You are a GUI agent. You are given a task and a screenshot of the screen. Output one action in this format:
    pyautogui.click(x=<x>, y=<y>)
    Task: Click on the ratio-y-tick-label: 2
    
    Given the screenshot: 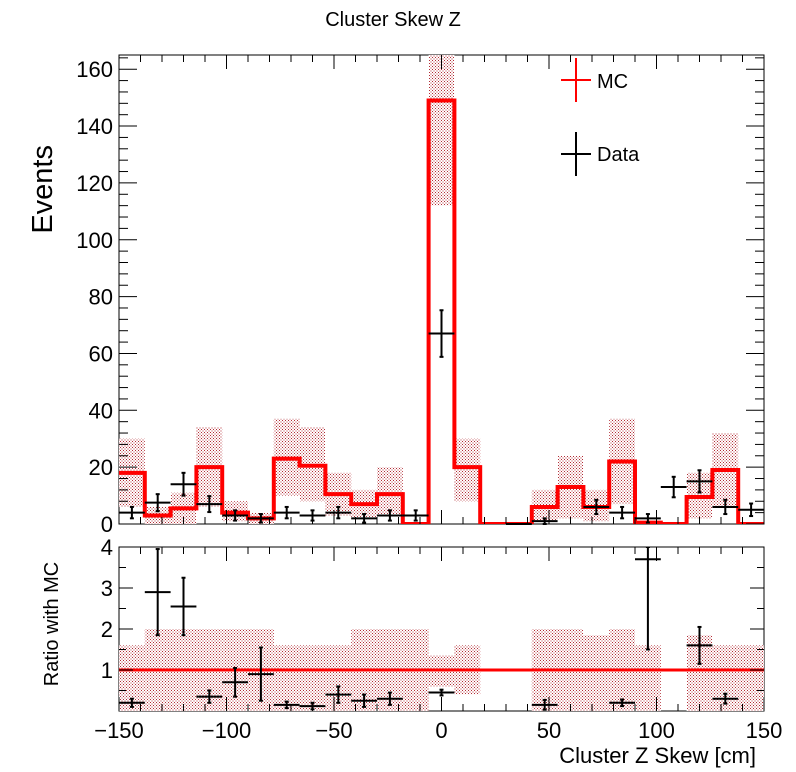 What is the action you would take?
    pyautogui.click(x=107, y=629)
    